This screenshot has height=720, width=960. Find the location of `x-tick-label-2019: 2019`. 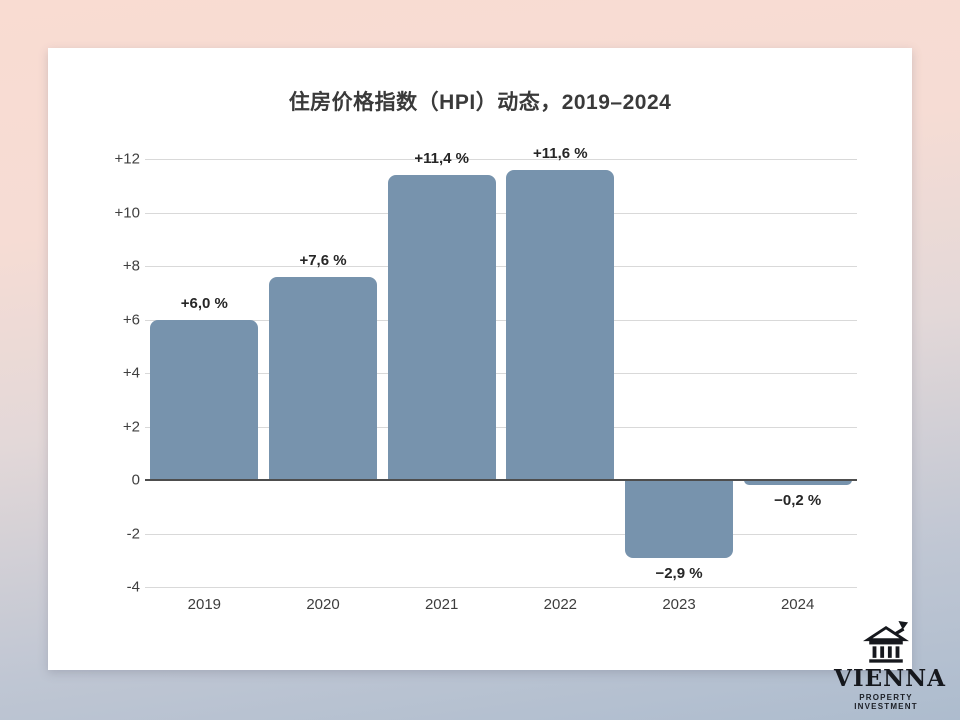

x-tick-label-2019: 2019 is located at coordinates (204, 604).